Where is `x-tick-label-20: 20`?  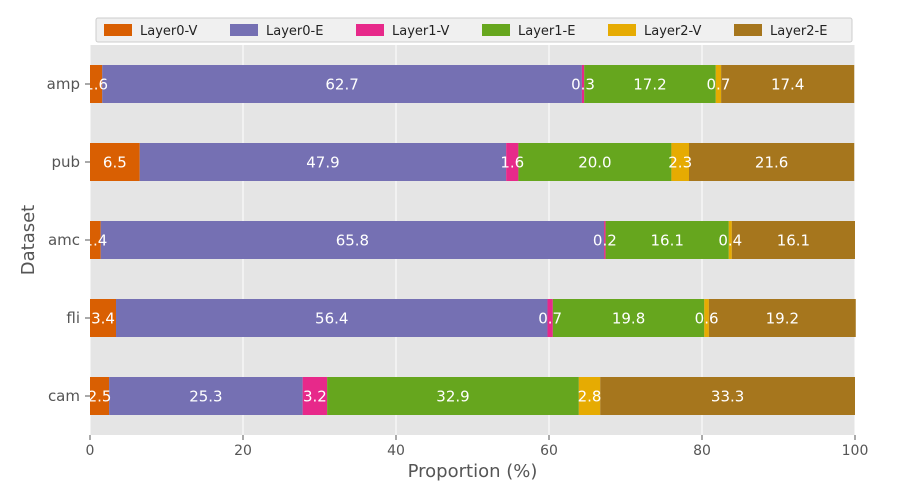
x-tick-label-20: 20 is located at coordinates (243, 451).